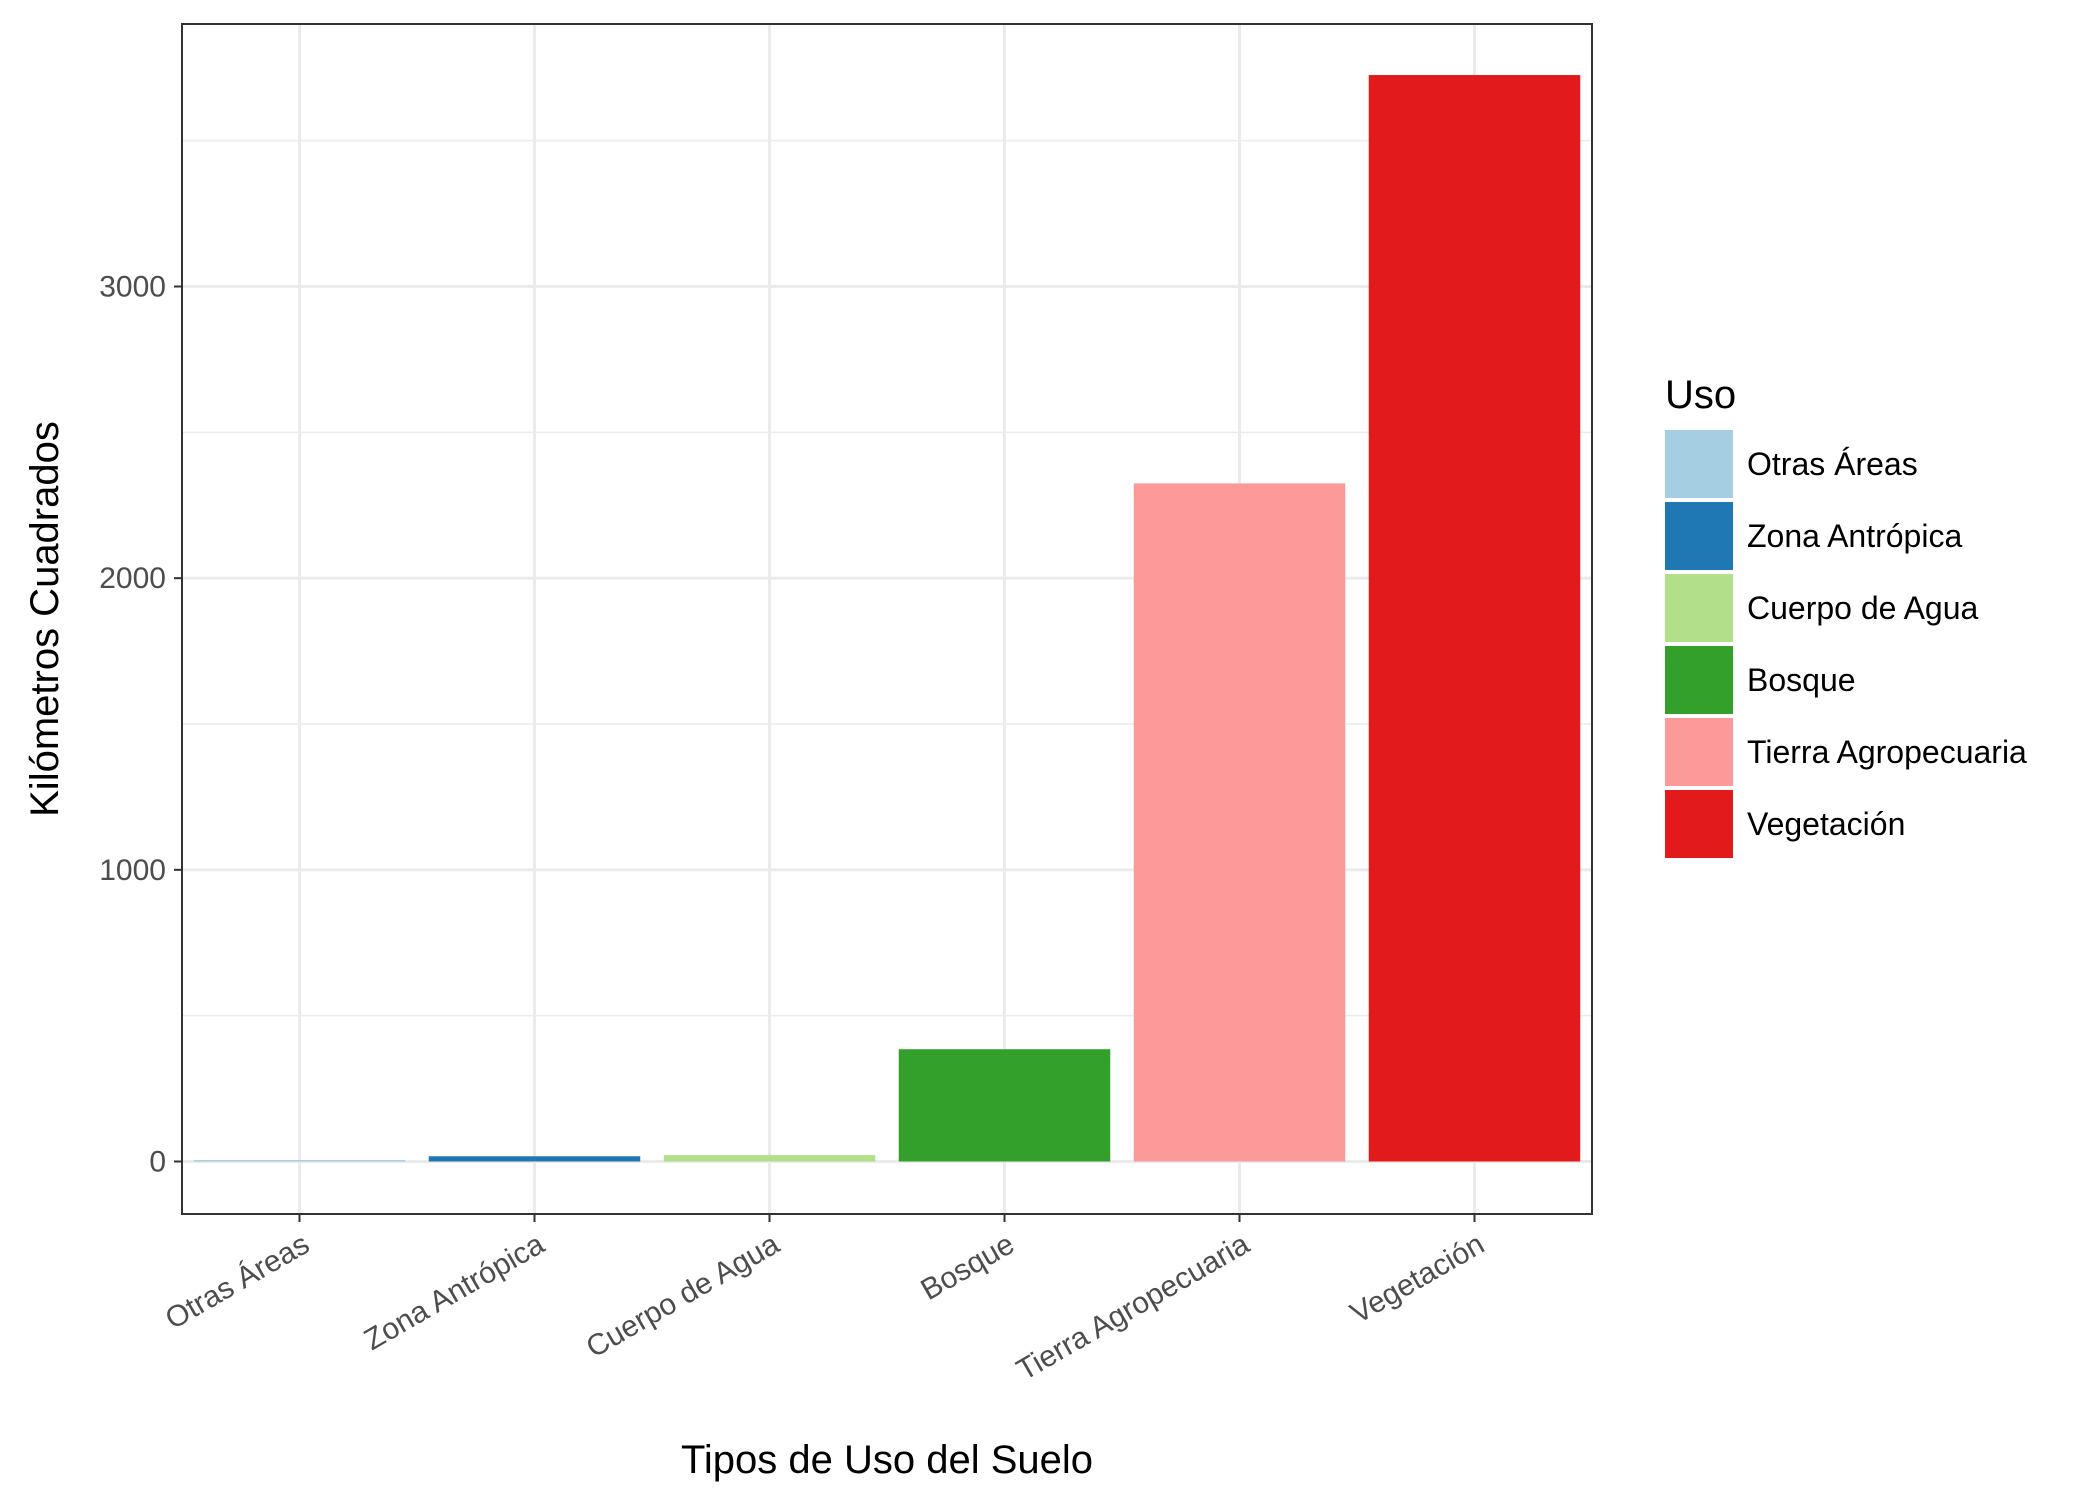 Image resolution: width=2100 pixels, height=1500 pixels. I want to click on x-tick-label: Tierra Agropecuaria, so click(1133, 1307).